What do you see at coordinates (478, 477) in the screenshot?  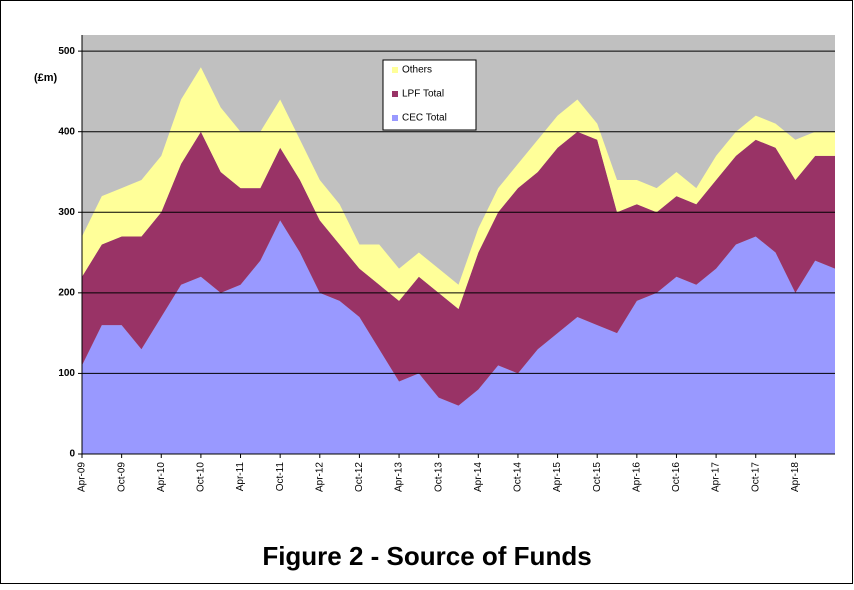 I see `x-tick-label: Apr-14` at bounding box center [478, 477].